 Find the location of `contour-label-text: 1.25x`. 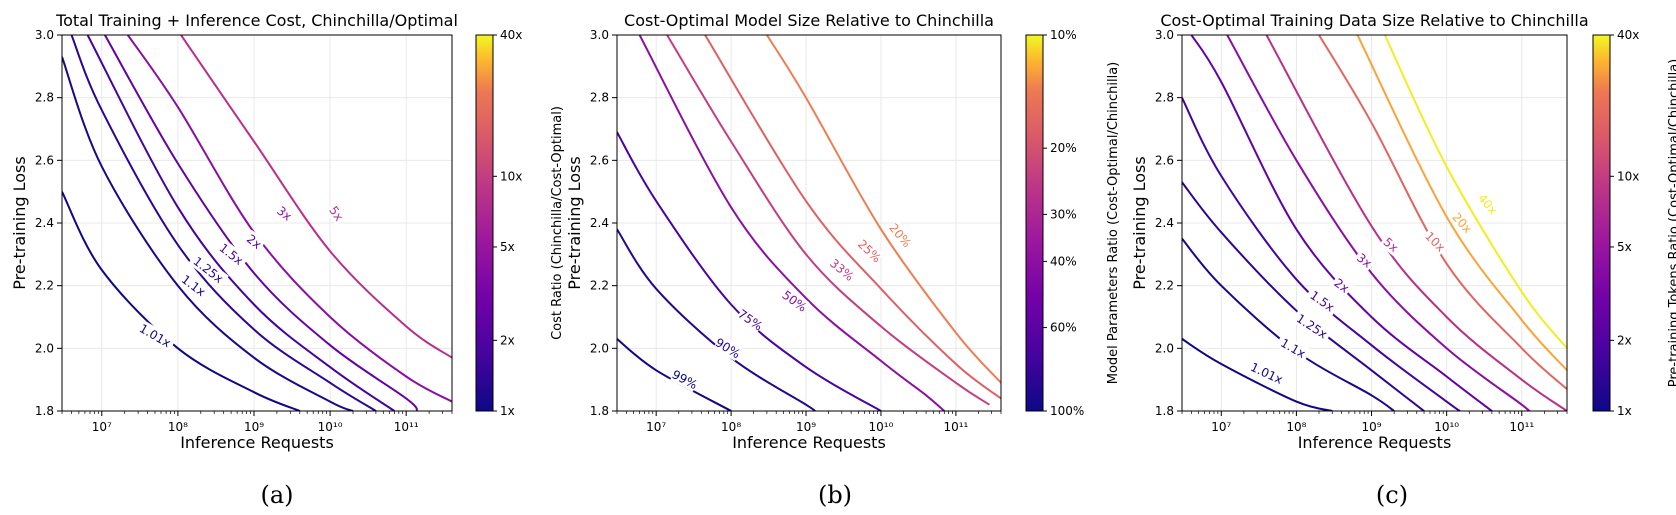

contour-label-text: 1.25x is located at coordinates (1312, 326).